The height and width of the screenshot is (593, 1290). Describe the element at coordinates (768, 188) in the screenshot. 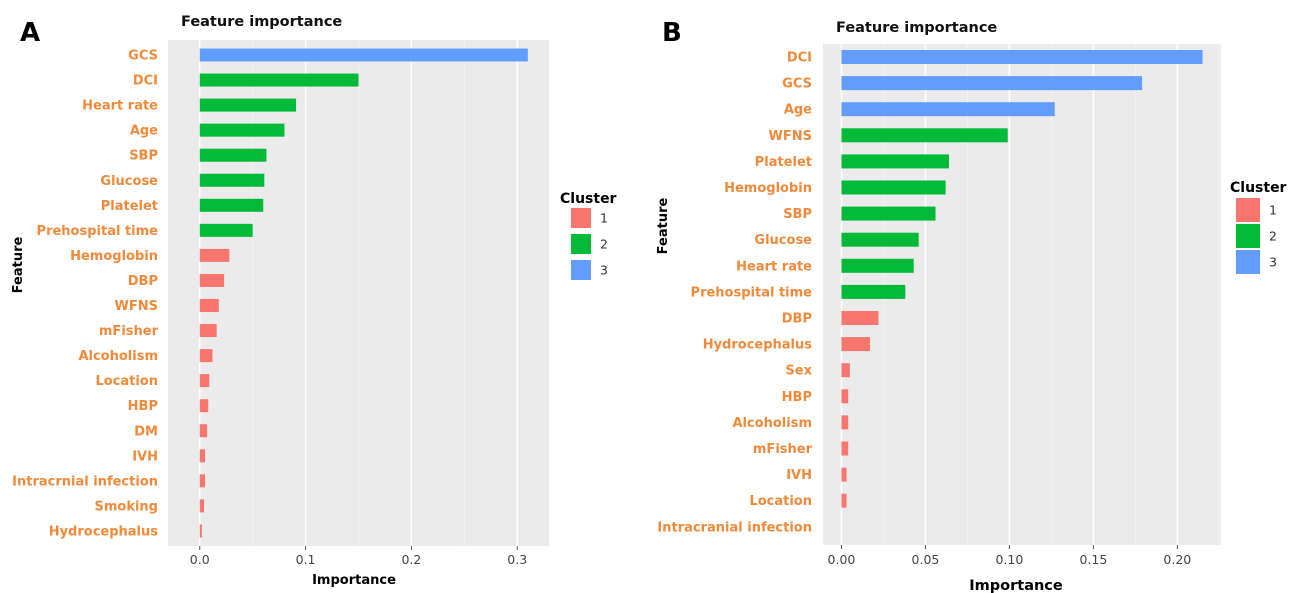

I see `panel-b-feature-label: Hemoglobin` at that location.